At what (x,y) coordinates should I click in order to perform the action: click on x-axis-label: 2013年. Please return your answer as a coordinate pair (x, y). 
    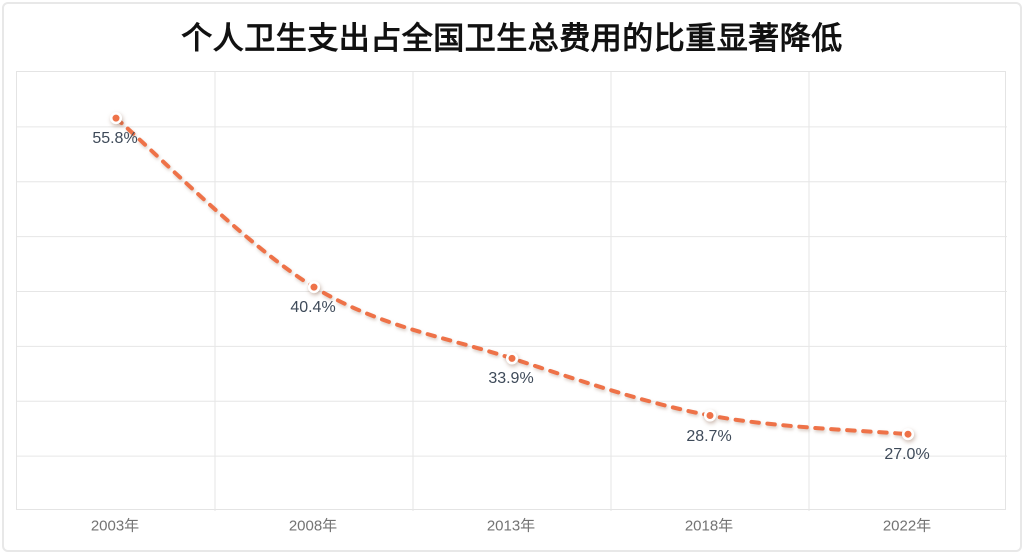
    Looking at the image, I should click on (511, 526).